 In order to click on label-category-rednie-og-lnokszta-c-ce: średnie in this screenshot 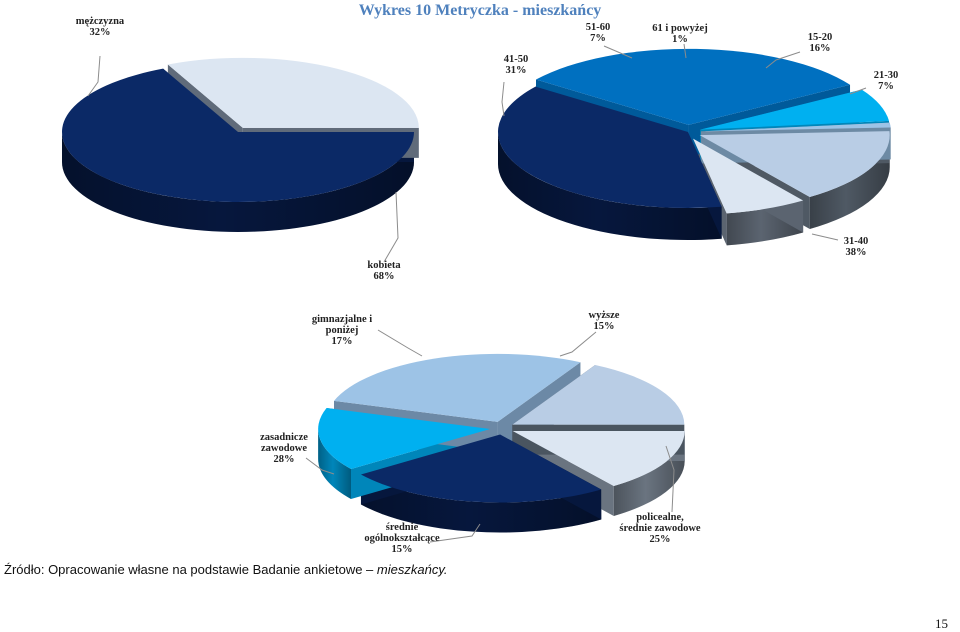, I will do `click(402, 527)`.